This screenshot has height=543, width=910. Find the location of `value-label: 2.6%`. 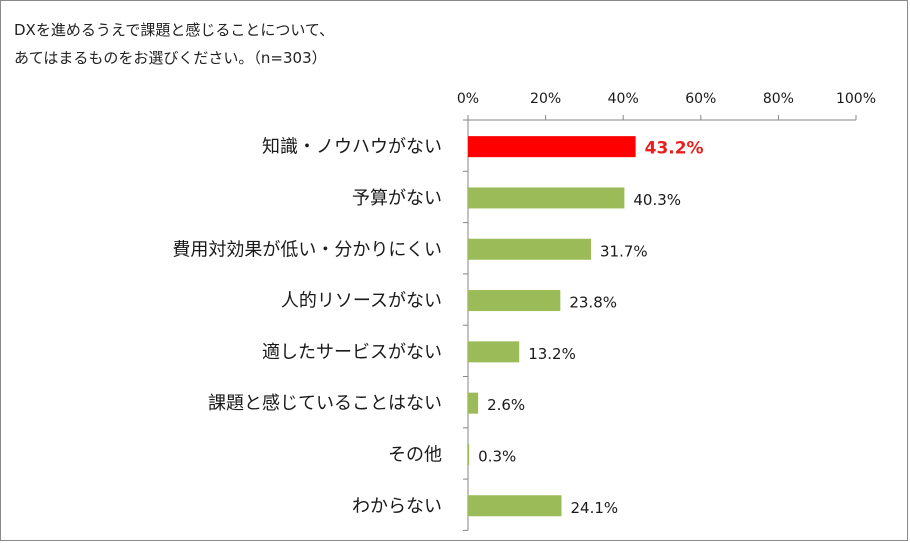

value-label: 2.6% is located at coordinates (506, 405).